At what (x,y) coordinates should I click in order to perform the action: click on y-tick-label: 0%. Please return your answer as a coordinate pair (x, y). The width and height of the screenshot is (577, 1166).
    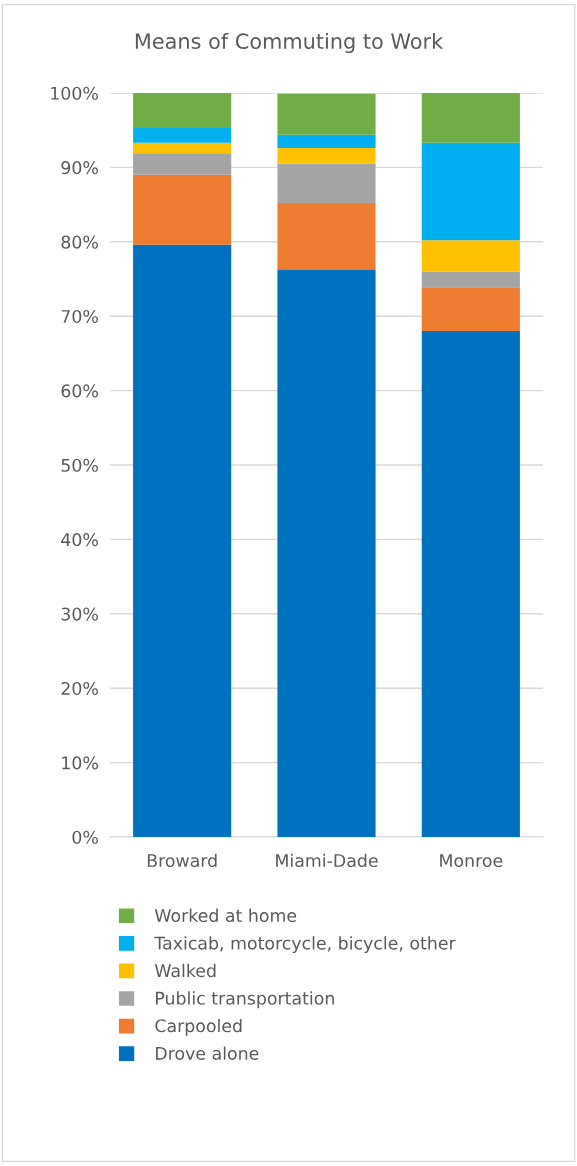
    Looking at the image, I should click on (85, 837).